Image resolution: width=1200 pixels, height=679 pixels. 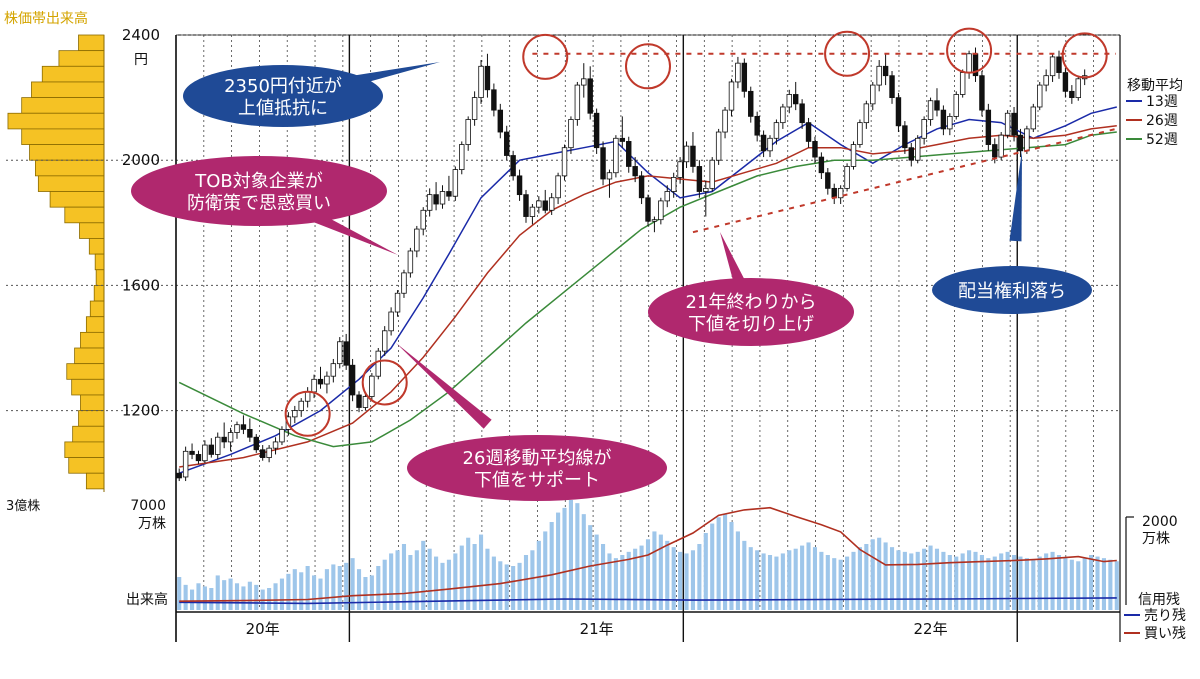 I want to click on ma-legend: 13週 26週 52週, so click(x=1152, y=121).